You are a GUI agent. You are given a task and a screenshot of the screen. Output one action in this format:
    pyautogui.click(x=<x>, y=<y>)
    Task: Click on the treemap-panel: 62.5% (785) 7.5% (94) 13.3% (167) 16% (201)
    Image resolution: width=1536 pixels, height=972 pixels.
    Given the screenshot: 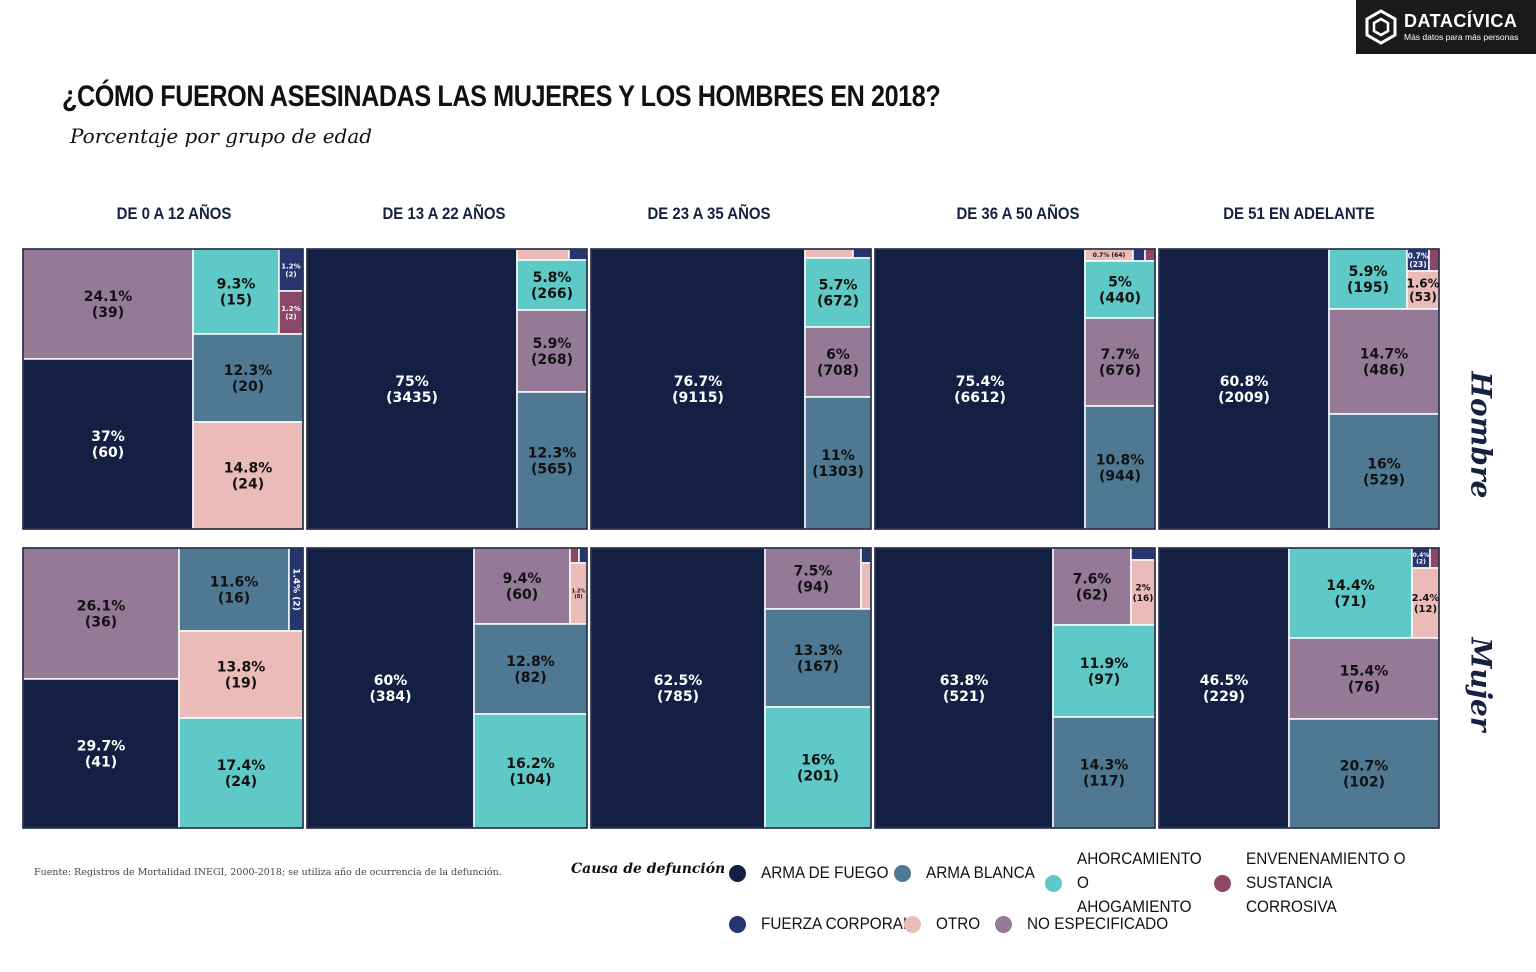 What is the action you would take?
    pyautogui.click(x=731, y=688)
    